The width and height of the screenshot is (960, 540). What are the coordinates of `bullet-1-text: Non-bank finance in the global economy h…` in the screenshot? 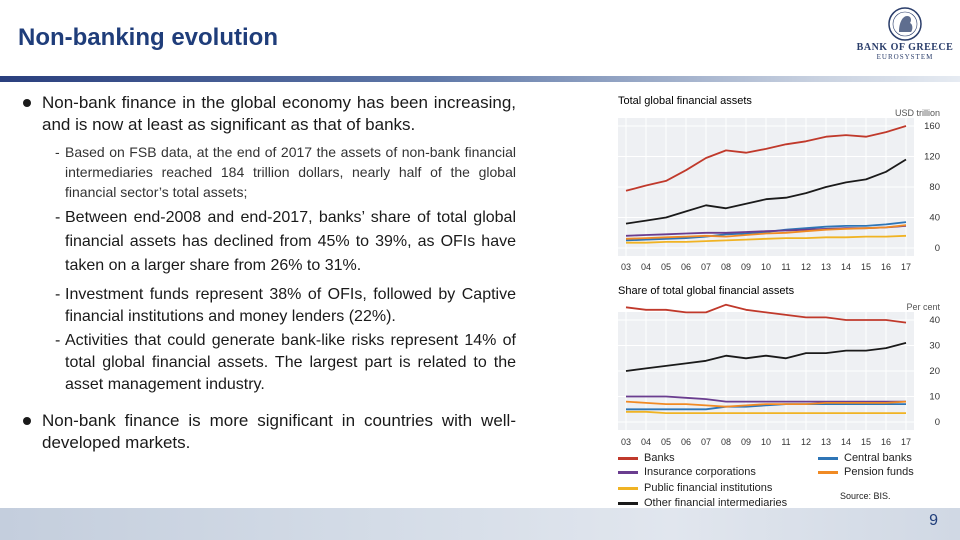 It's located at (279, 113).